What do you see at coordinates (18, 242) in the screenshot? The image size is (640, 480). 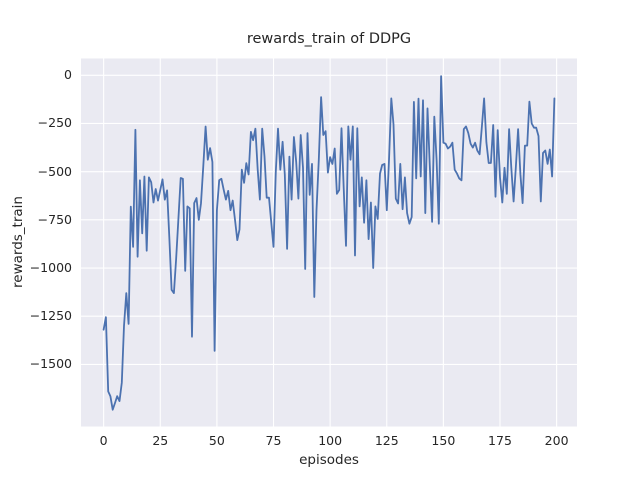 I see `y-axis-label: rewards_train` at bounding box center [18, 242].